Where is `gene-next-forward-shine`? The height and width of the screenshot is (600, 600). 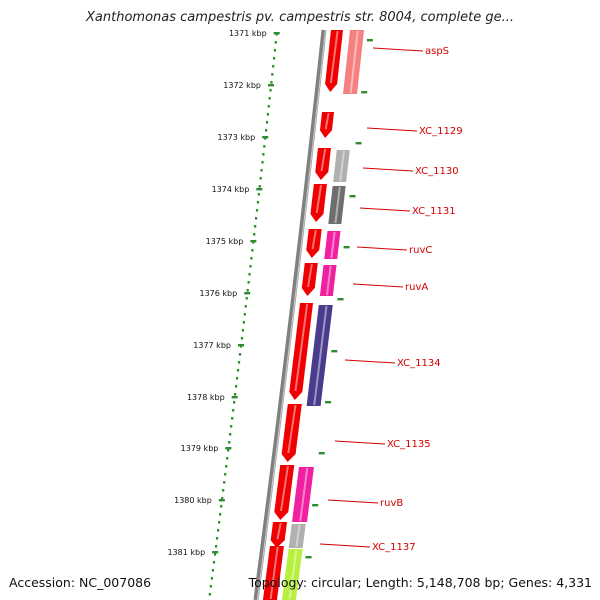
gene-next-forward-shine is located at coordinates (274, 573).